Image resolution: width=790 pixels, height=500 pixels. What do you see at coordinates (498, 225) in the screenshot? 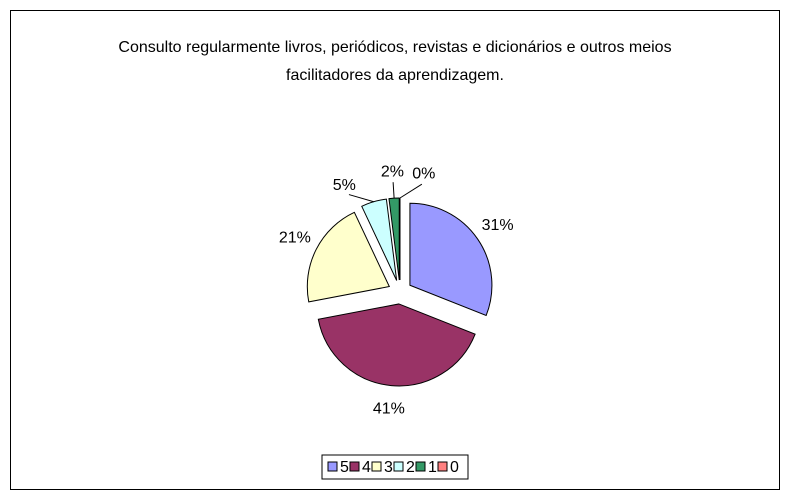
I see `data-label: 31%` at bounding box center [498, 225].